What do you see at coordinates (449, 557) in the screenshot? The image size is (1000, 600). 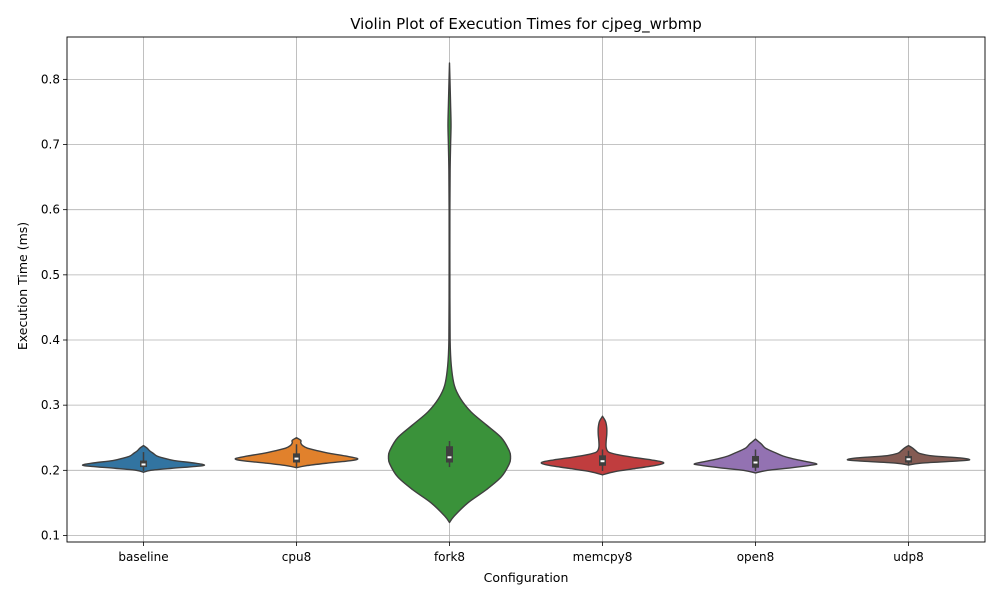 I see `x-tick-label-fork8: fork8` at bounding box center [449, 557].